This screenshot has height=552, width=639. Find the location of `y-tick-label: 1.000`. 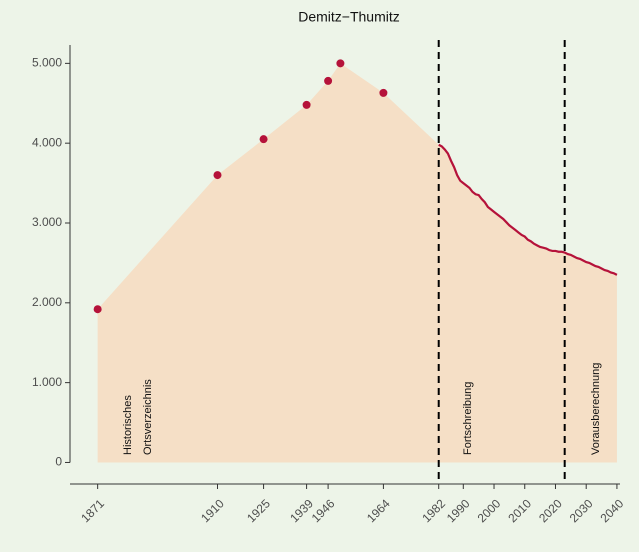

y-tick-label: 1.000 is located at coordinates (47, 382).